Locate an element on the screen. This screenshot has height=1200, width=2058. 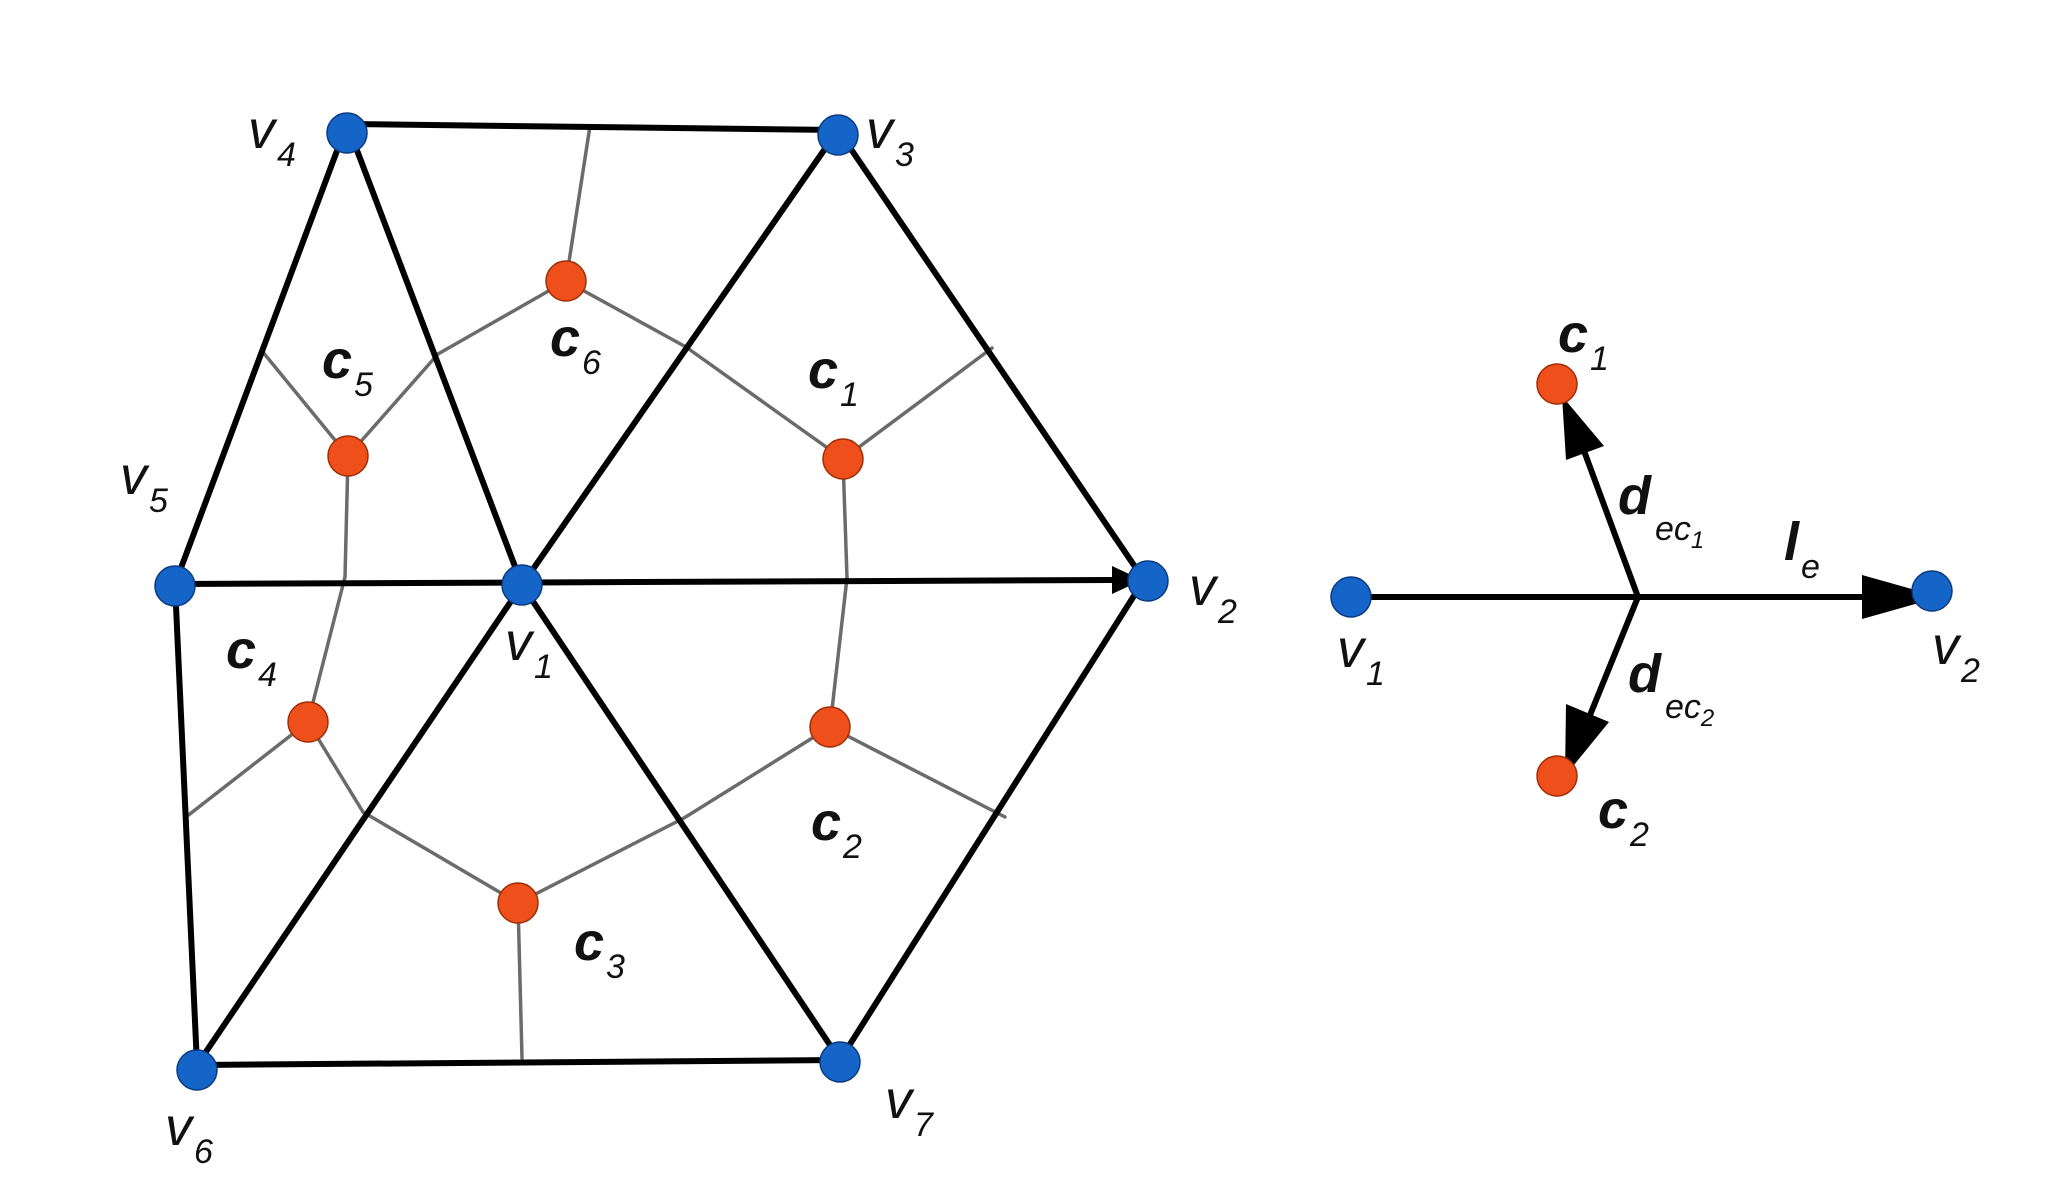
edge-v4-v5 is located at coordinates (261, 354).